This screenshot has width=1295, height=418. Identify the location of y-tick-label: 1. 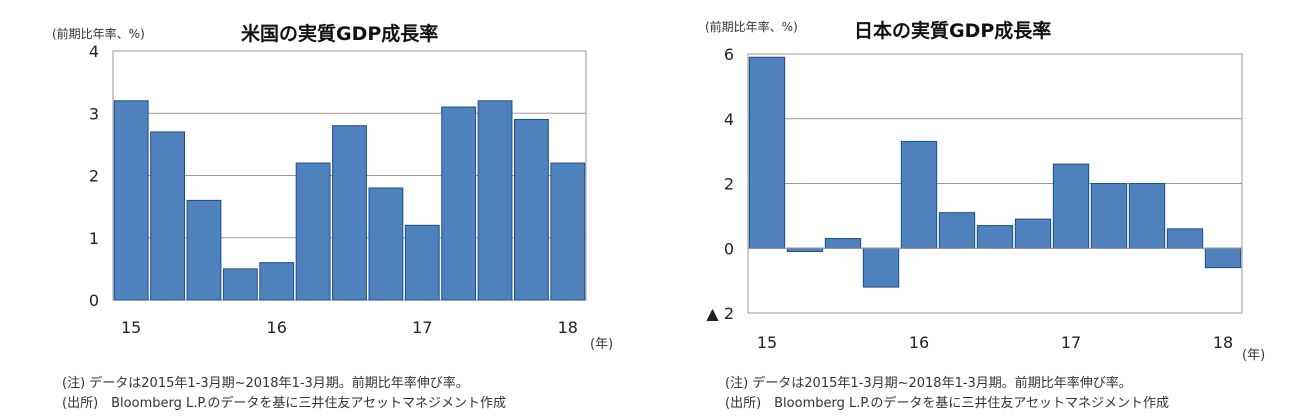
(94, 238).